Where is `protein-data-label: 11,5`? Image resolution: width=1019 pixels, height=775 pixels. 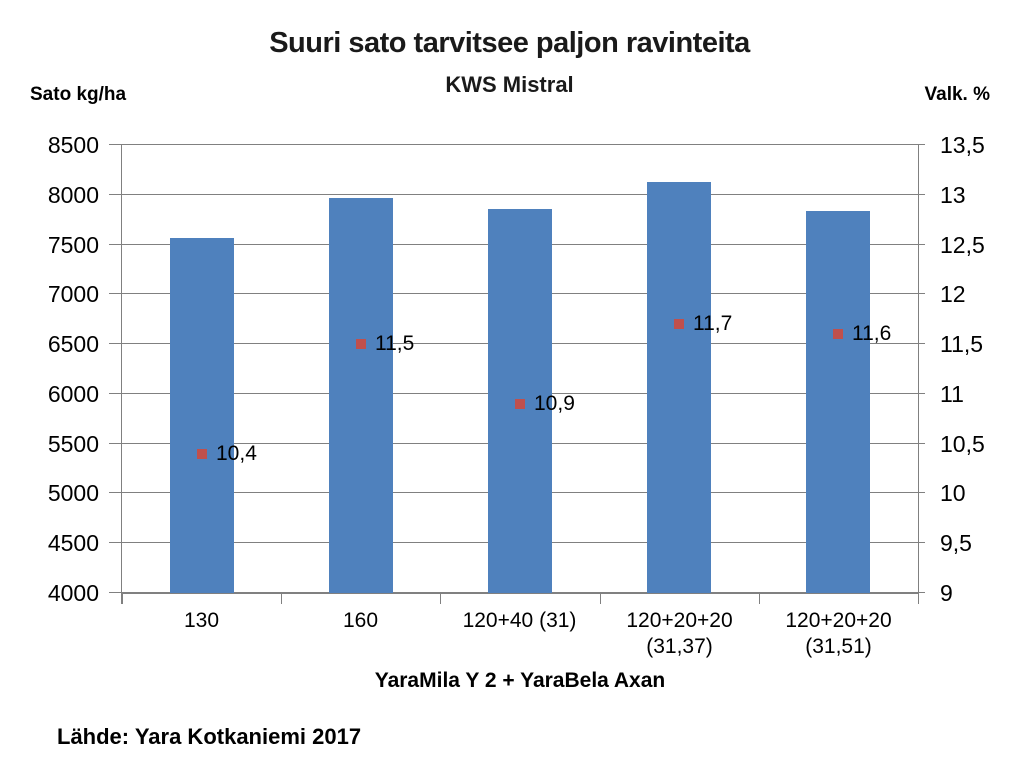
protein-data-label: 11,5 is located at coordinates (395, 343).